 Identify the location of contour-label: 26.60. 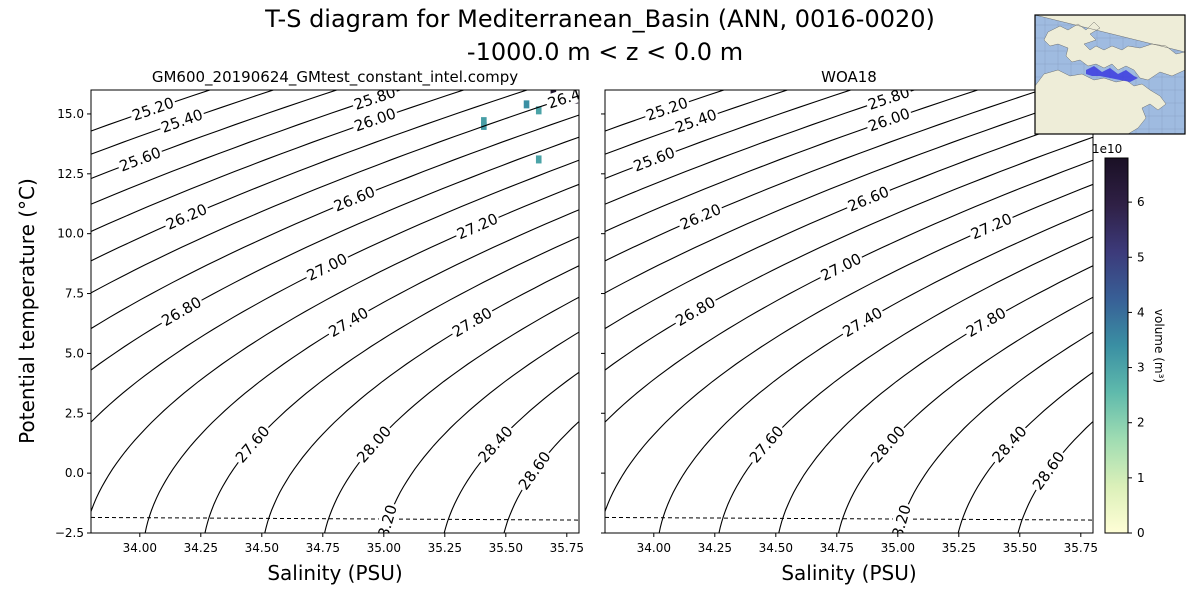
(868, 198).